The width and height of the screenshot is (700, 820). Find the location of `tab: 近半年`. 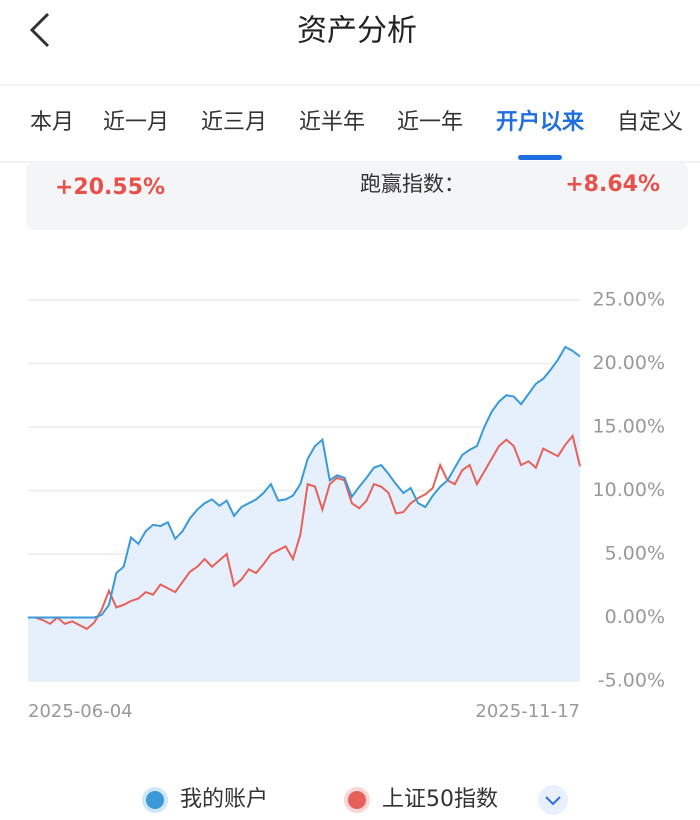

tab: 近半年 is located at coordinates (332, 122).